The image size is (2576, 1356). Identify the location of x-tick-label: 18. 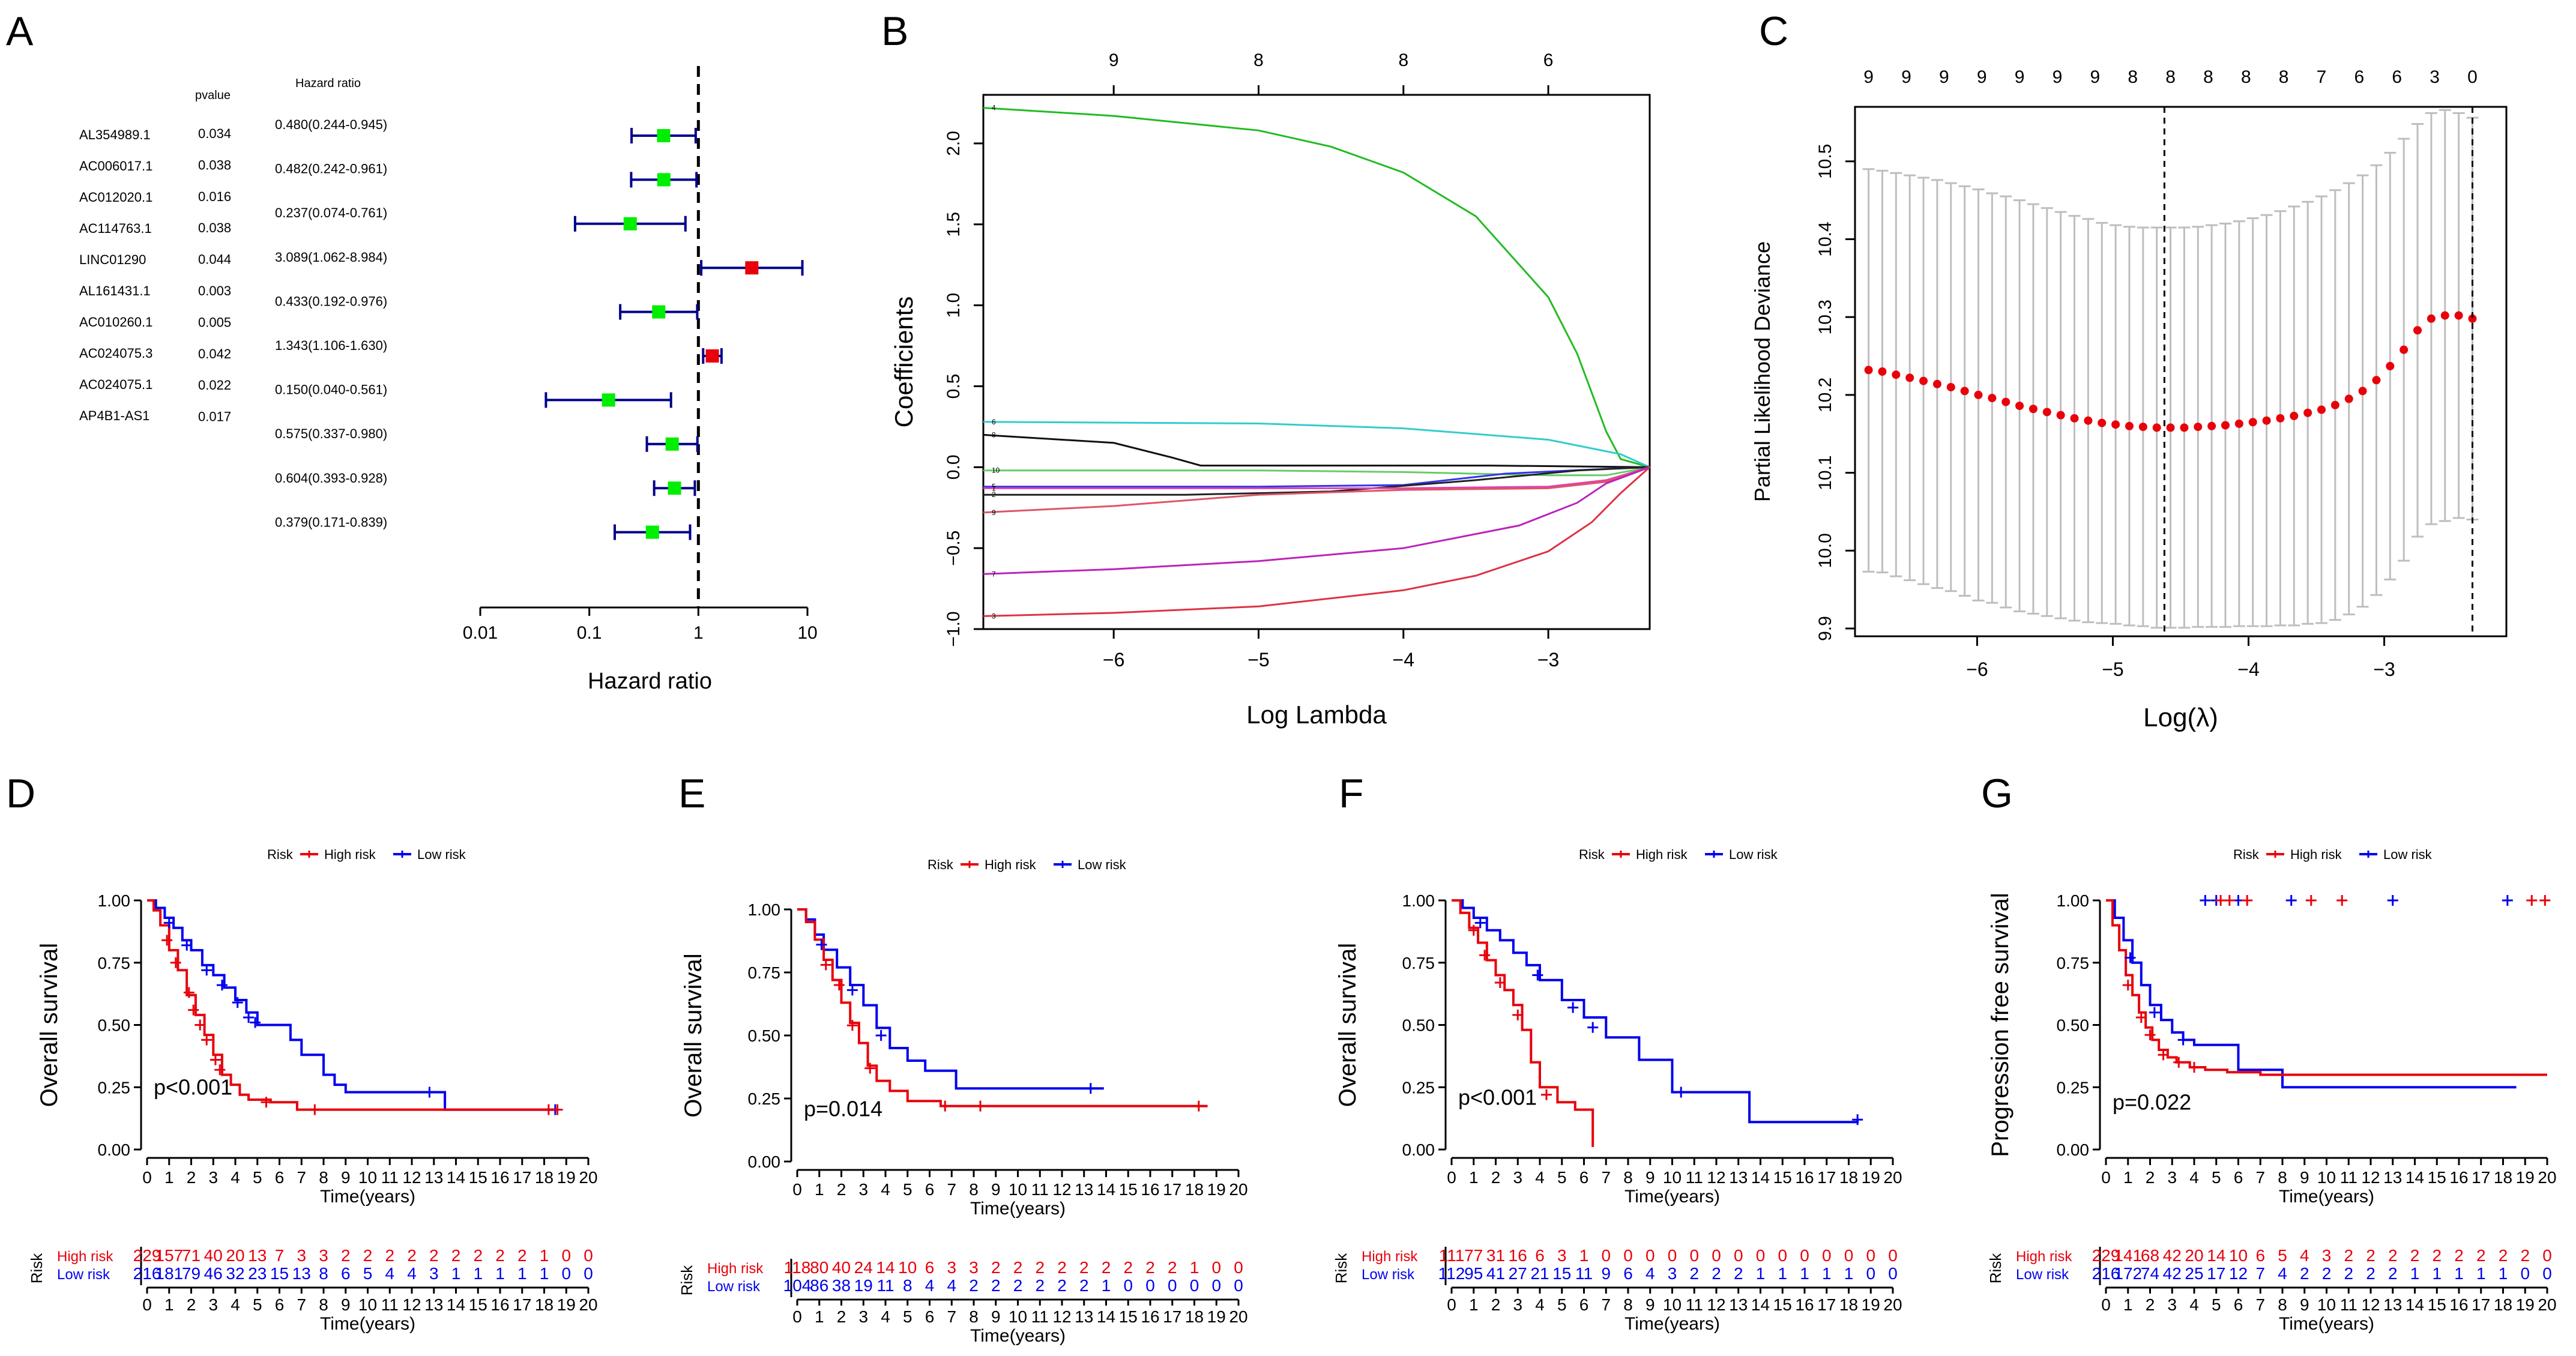
(1848, 1177).